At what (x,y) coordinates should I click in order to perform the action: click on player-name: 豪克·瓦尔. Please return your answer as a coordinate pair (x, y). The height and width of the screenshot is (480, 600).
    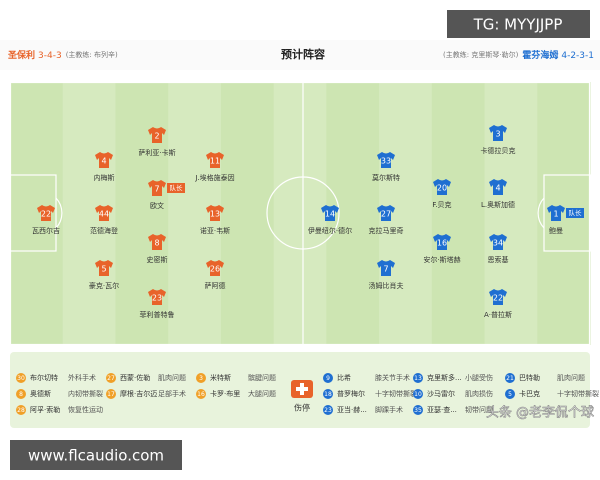
    Looking at the image, I should click on (104, 285).